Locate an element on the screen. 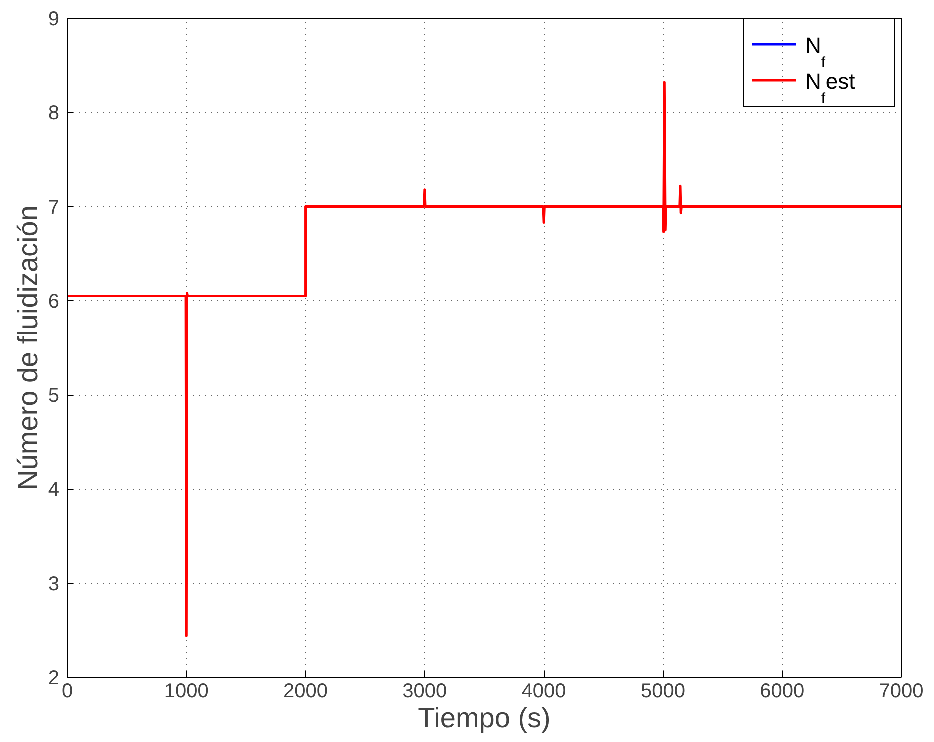 The image size is (934, 742). x-tick-label: 2000 is located at coordinates (306, 691).